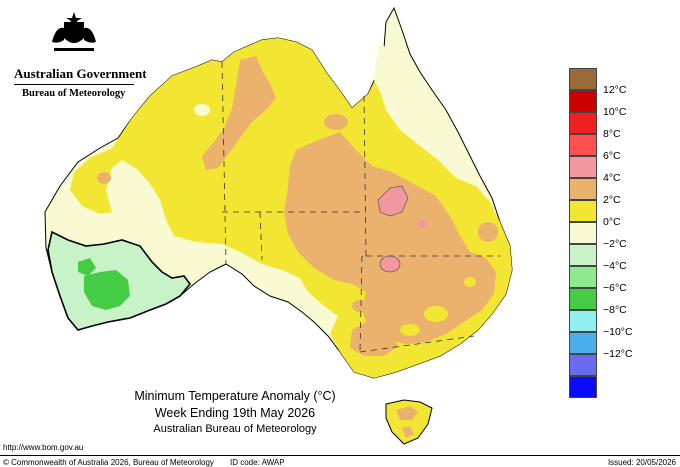  What do you see at coordinates (104, 178) in the screenshot?
I see `anomaly-zone-4-6-spot` at bounding box center [104, 178].